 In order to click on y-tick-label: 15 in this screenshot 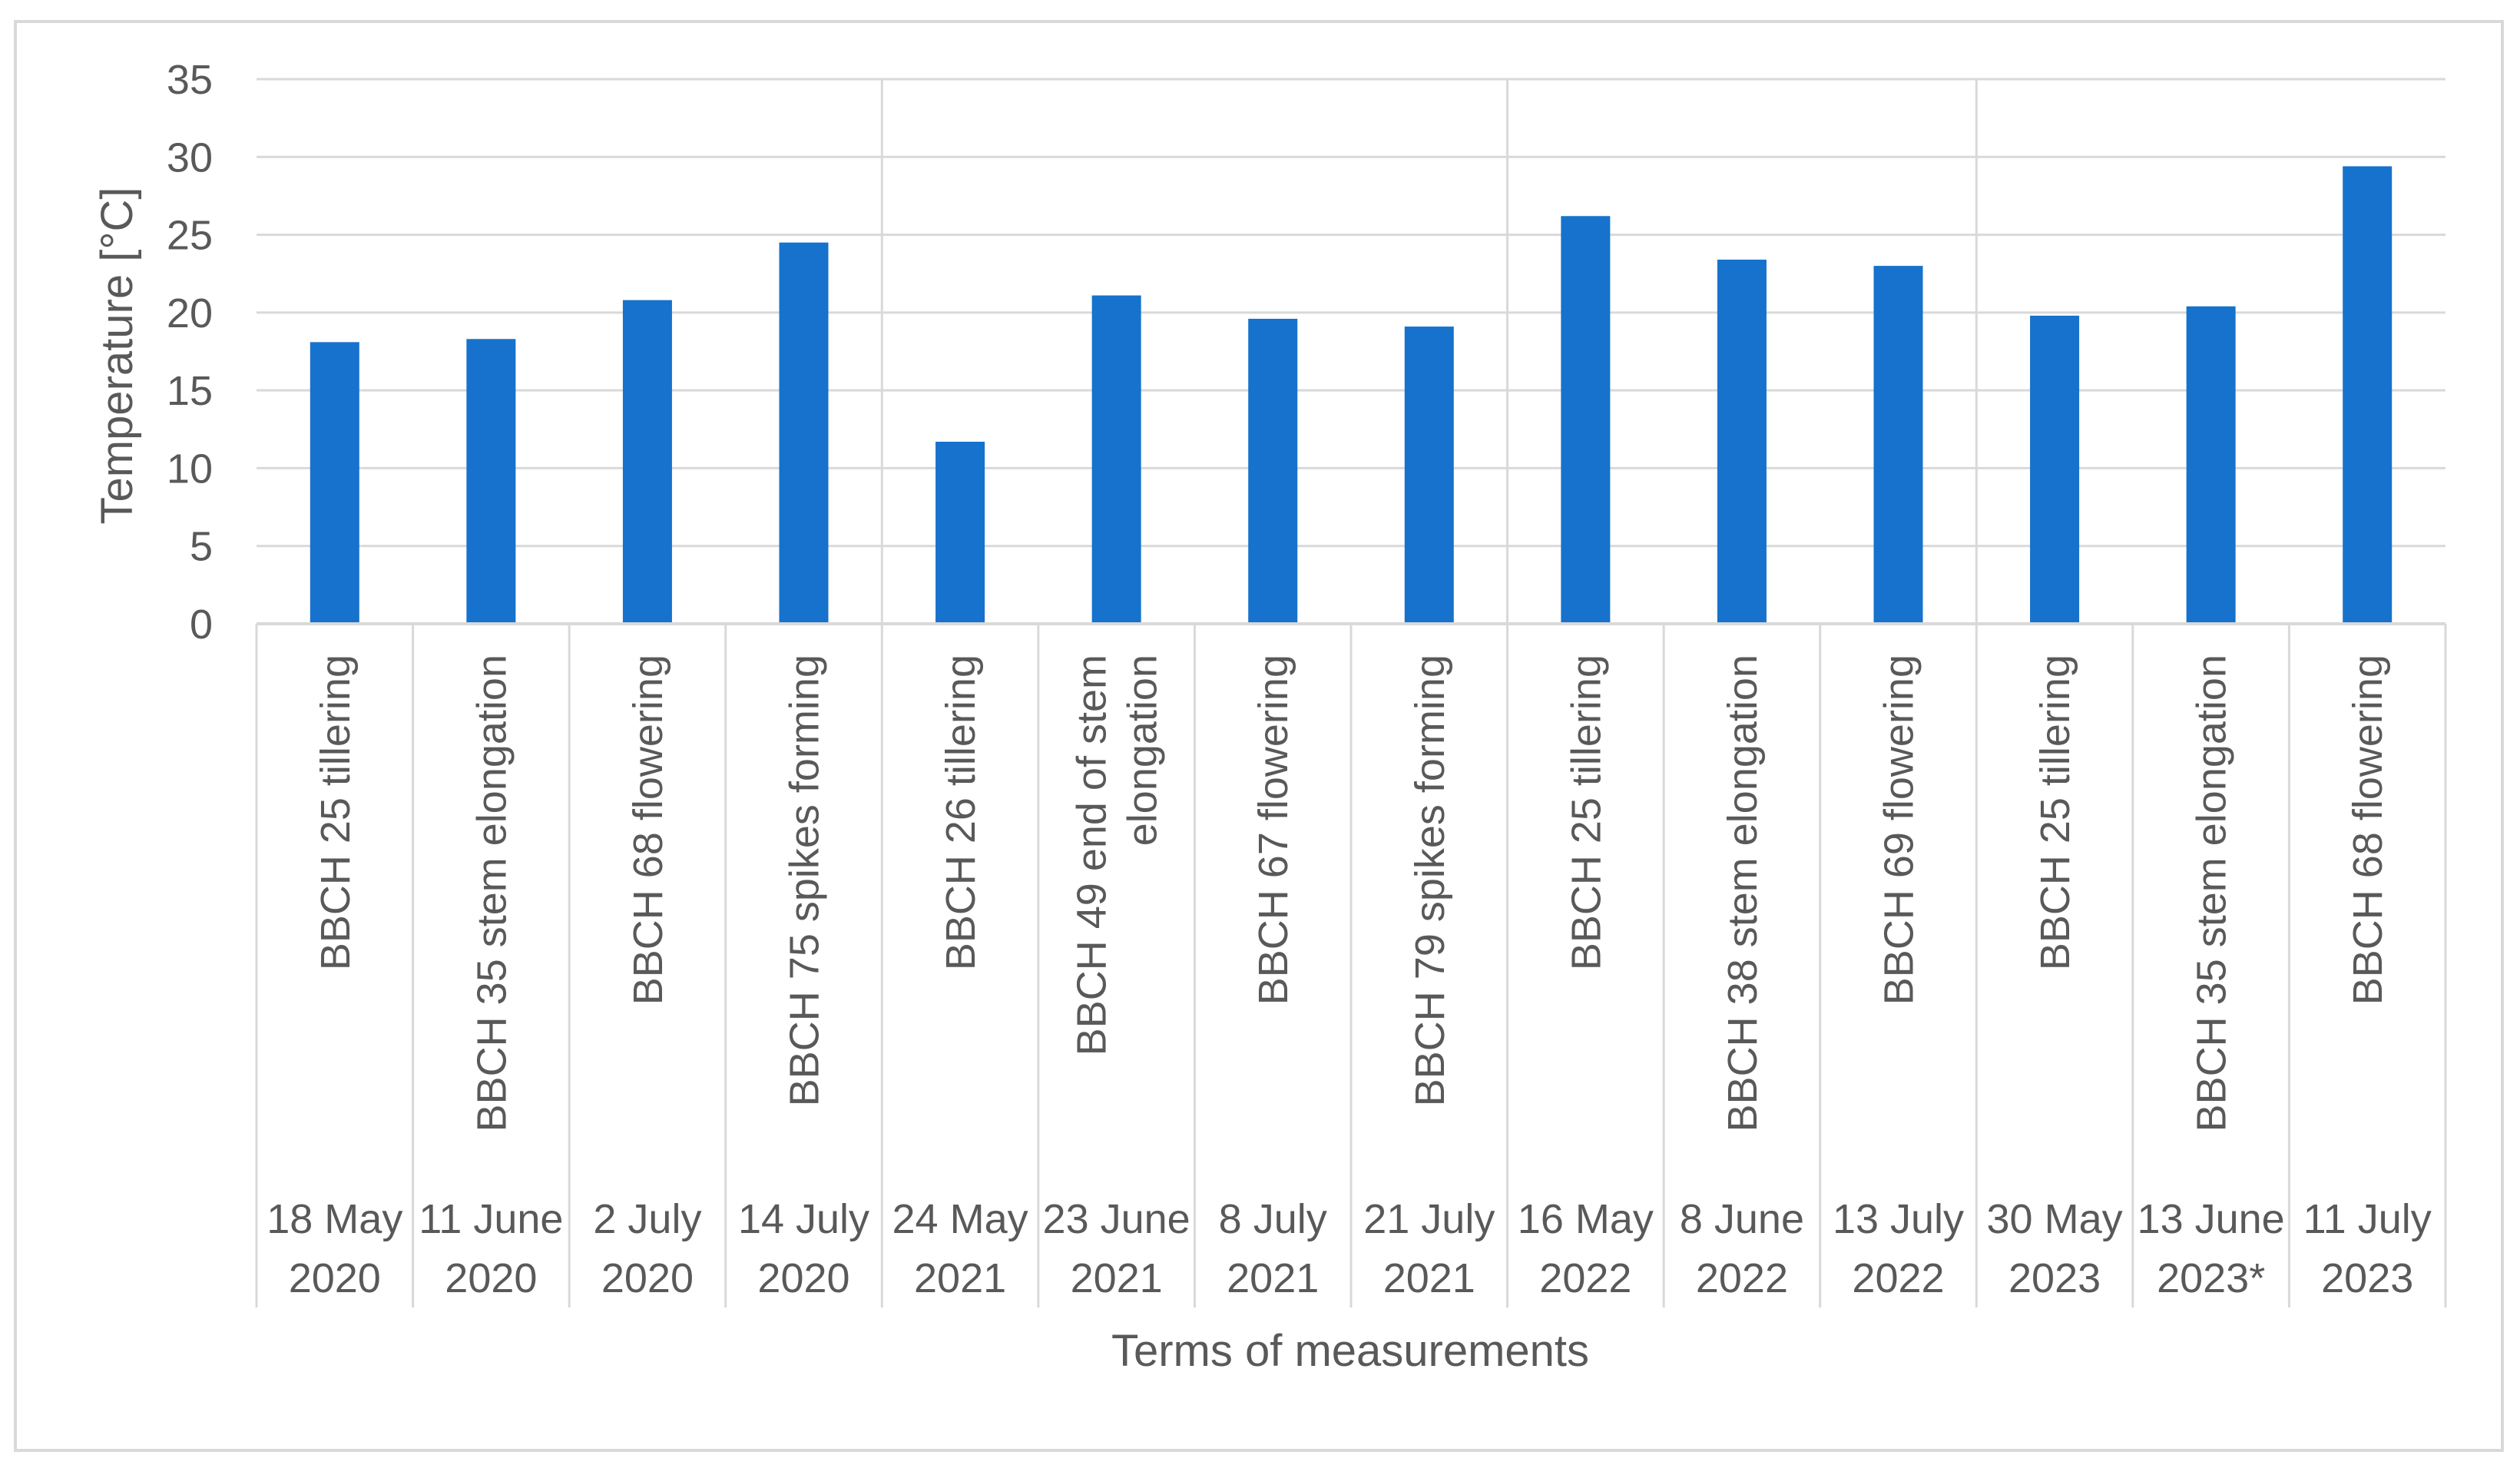, I will do `click(190, 391)`.